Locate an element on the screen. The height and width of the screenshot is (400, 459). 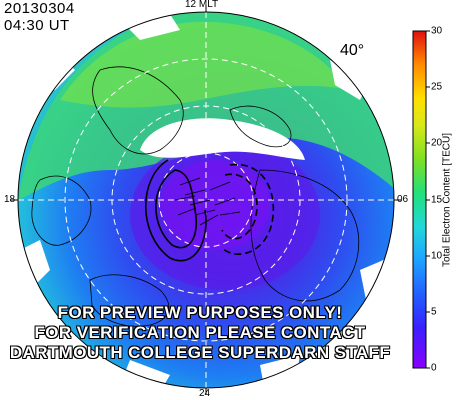
colorbar is located at coordinates (419, 199).